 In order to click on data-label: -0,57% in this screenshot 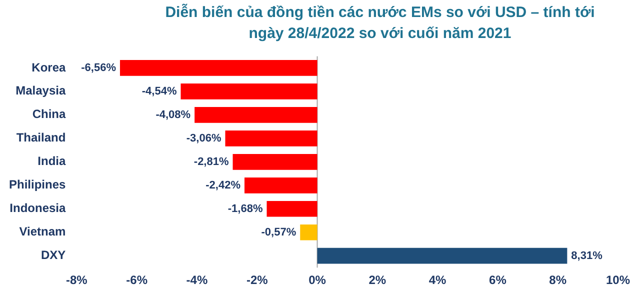, I will do `click(278, 232)`.